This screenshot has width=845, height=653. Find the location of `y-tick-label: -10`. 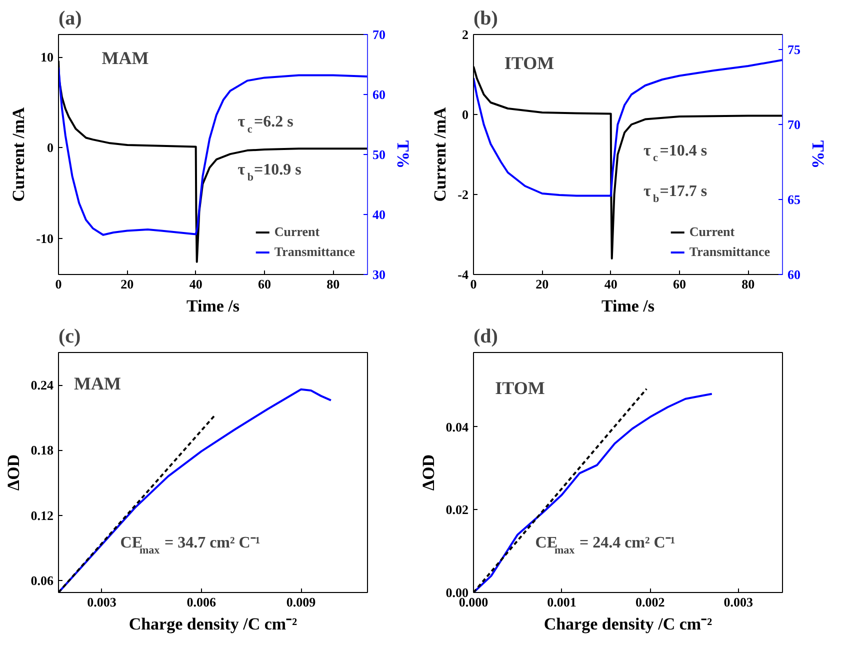

y-tick-label: -10 is located at coordinates (45, 238).